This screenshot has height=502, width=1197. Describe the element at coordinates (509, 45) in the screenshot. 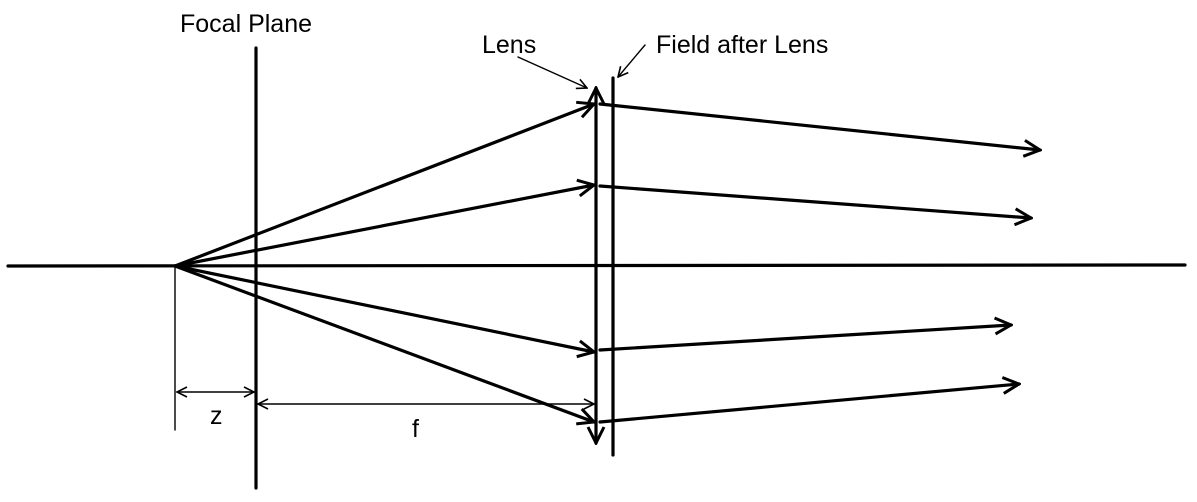

I see `lens-label: Lens` at that location.